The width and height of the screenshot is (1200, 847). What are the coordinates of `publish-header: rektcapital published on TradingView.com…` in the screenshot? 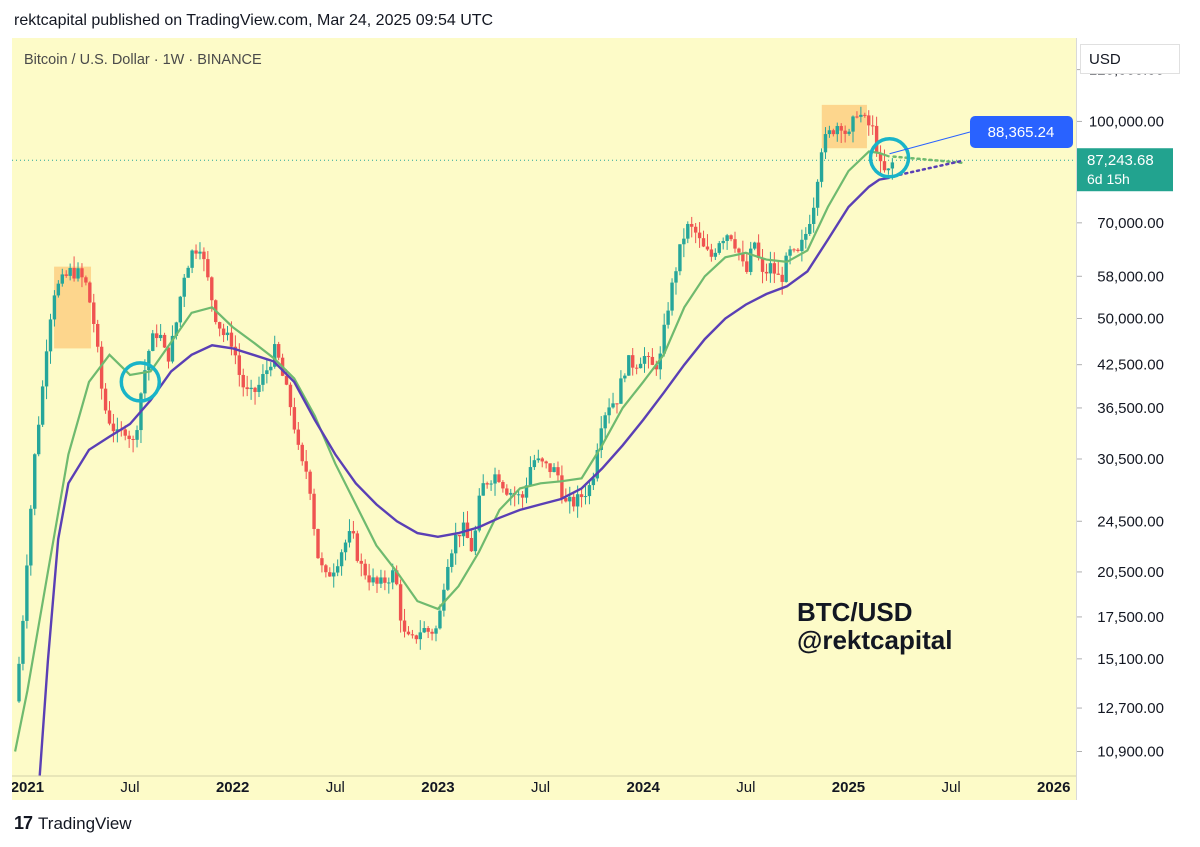 It's located at (254, 20).